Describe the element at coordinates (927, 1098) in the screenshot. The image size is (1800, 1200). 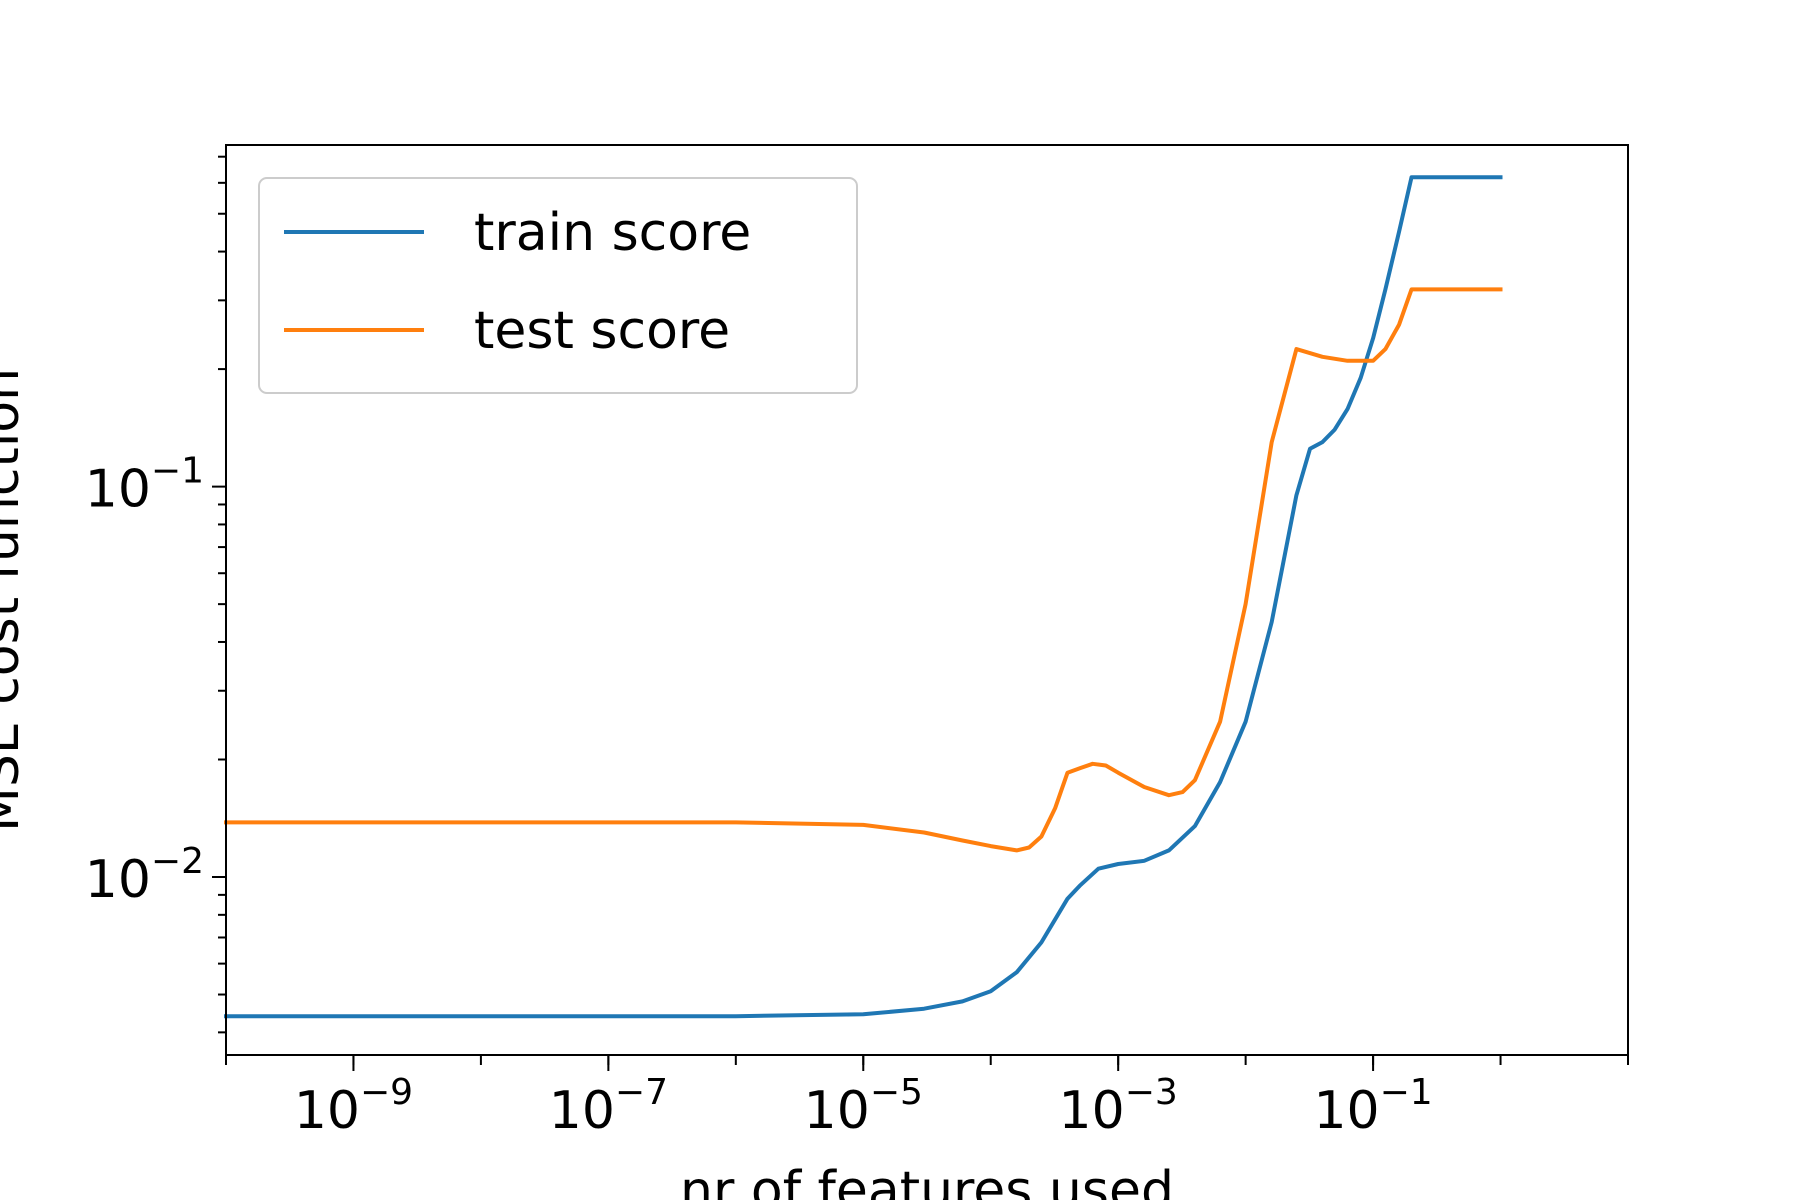
I see `x-tick-layer: 10⁻⁹ 10⁻⁷ 10⁻⁵ 10⁻³ 10⁻¹` at that location.